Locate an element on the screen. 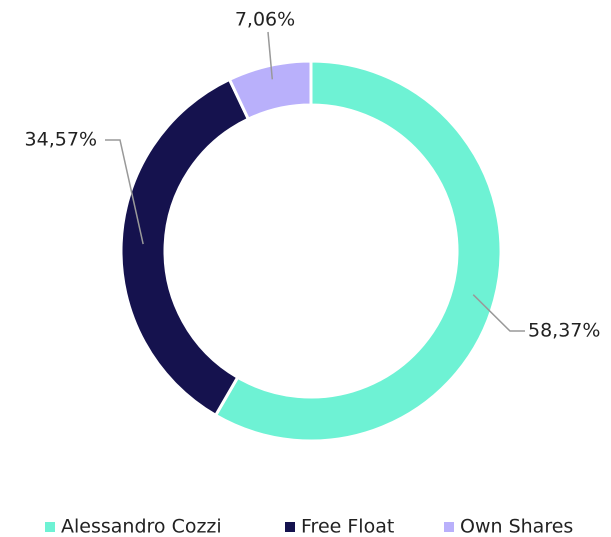 The width and height of the screenshot is (611, 537). legend-label: Own Shares is located at coordinates (516, 526).